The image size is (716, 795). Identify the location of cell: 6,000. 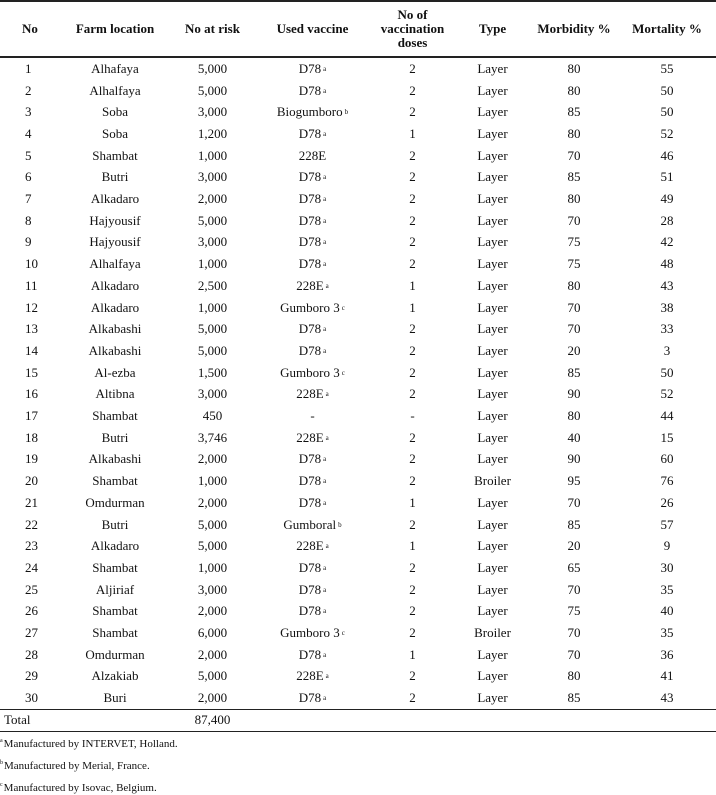
(212, 633).